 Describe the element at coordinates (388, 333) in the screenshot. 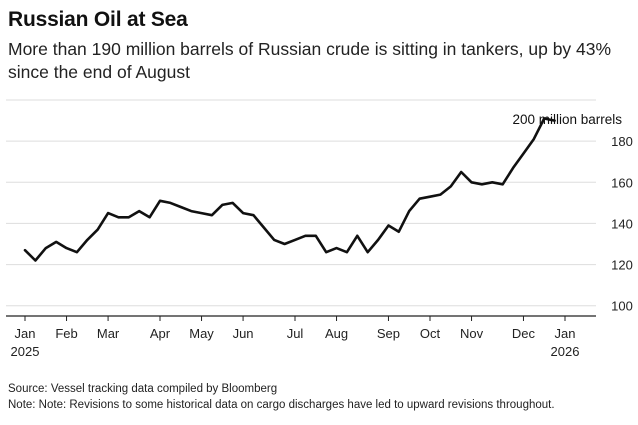

I see `x-tick-label: Sep` at that location.